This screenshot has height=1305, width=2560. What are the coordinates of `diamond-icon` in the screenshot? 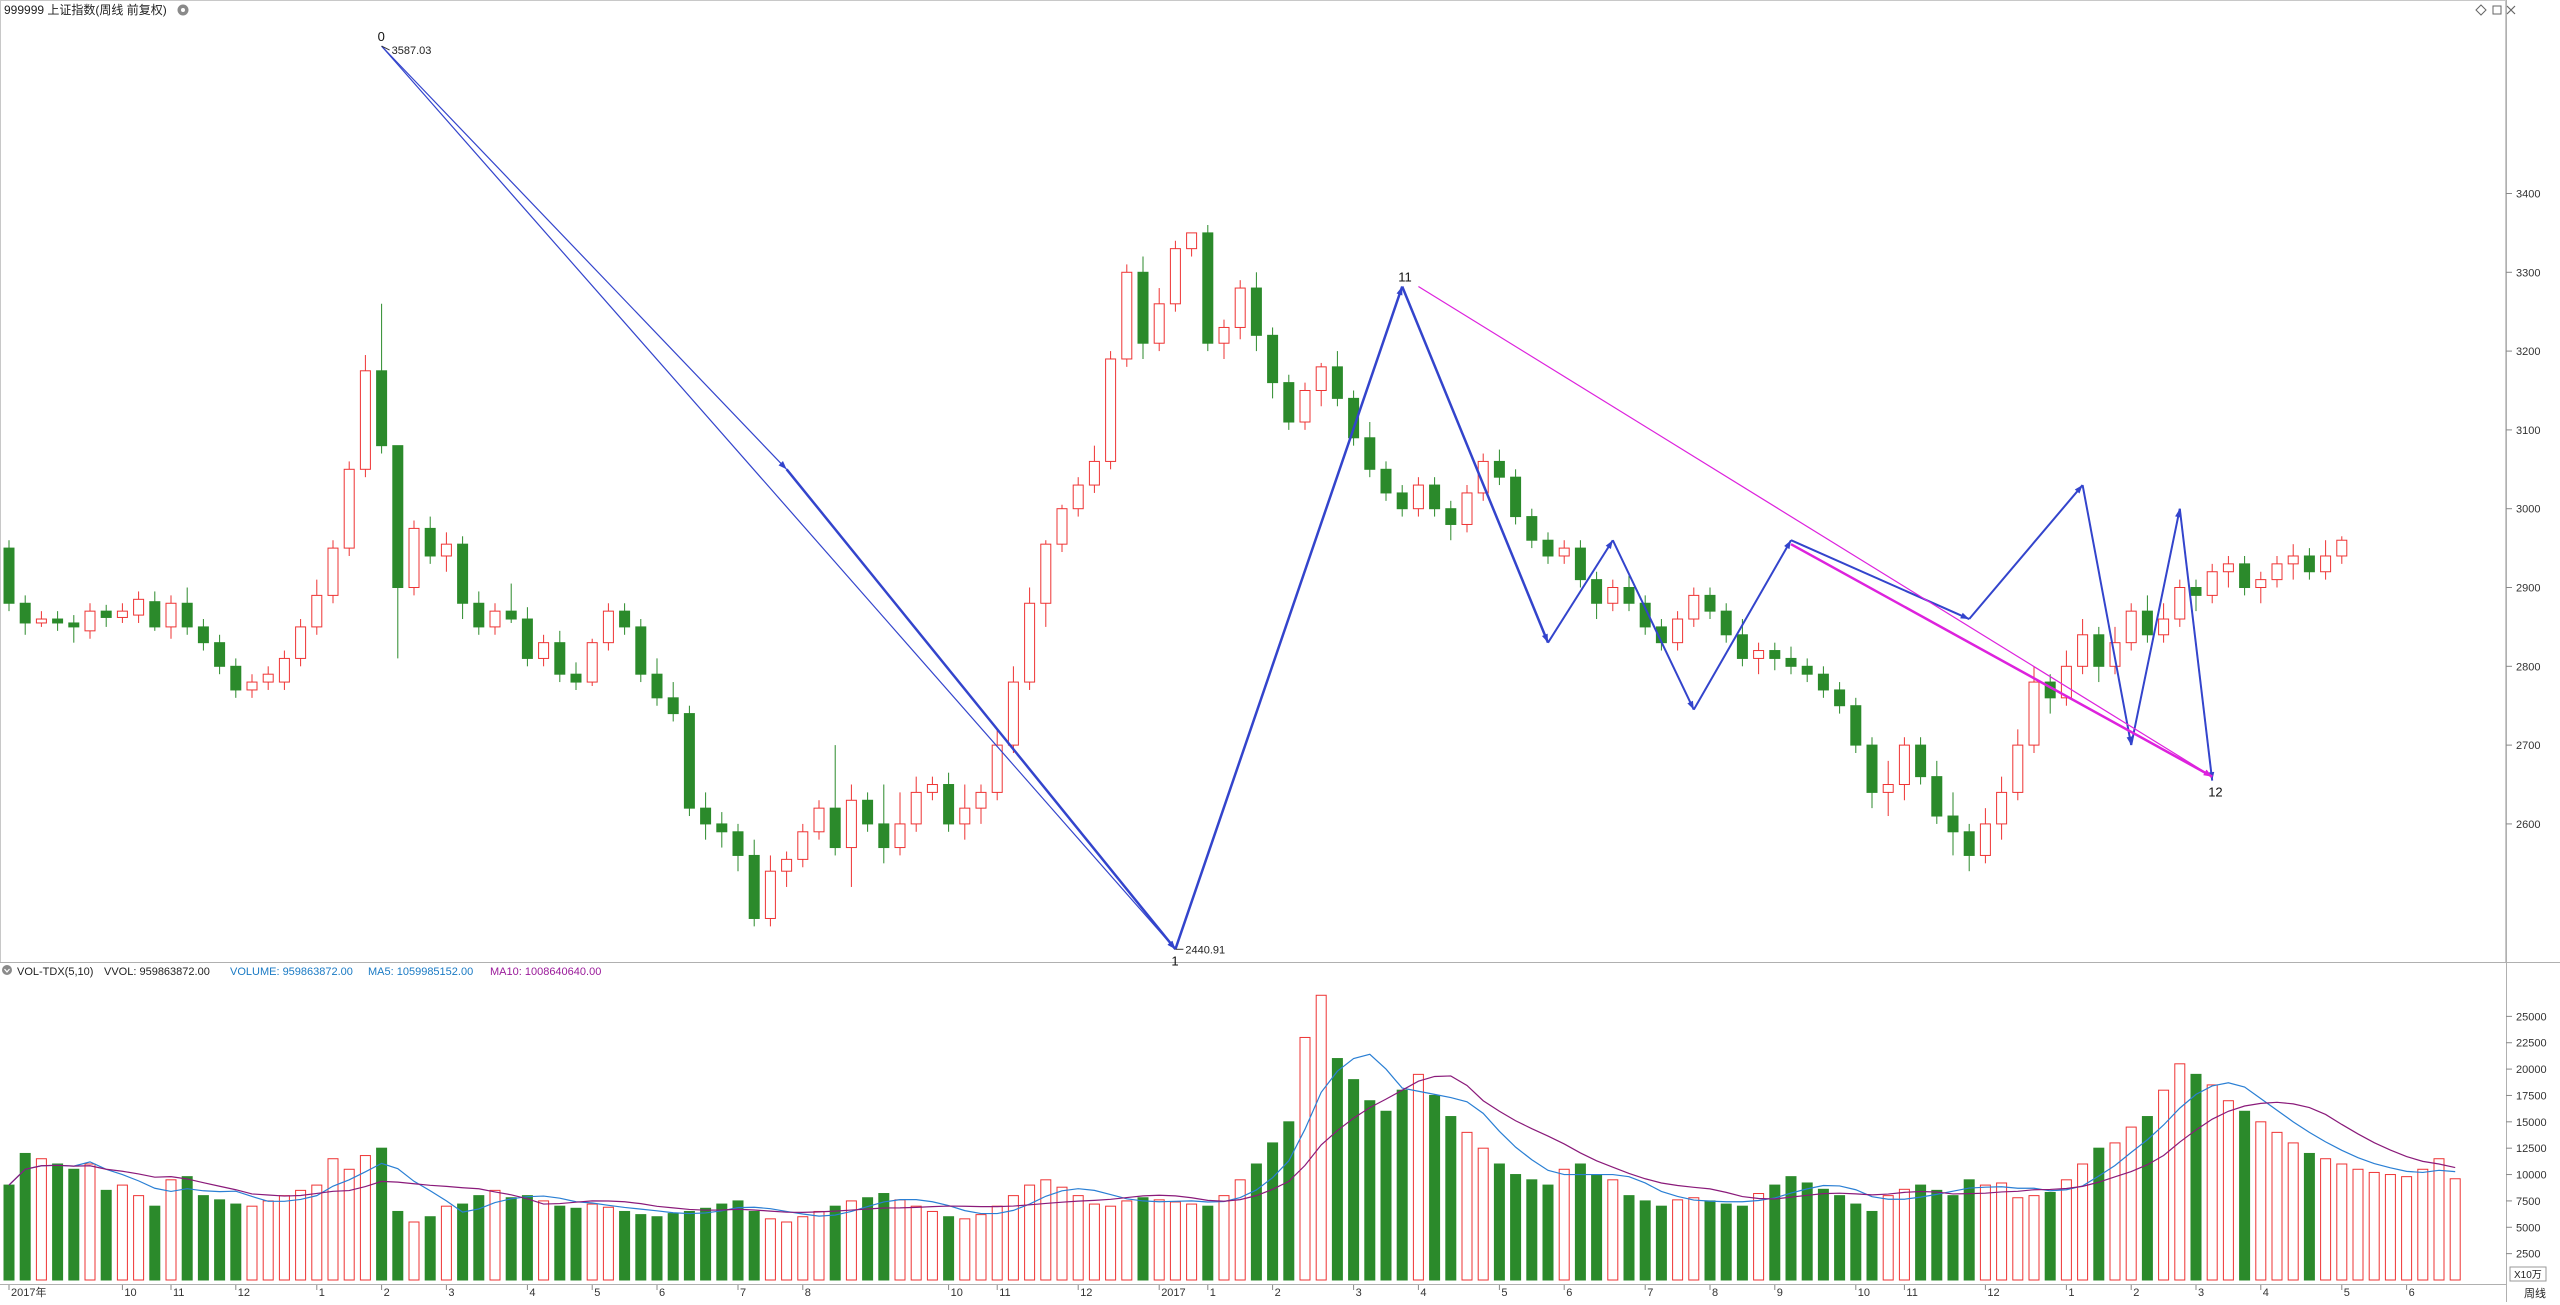 It's located at (2481, 10).